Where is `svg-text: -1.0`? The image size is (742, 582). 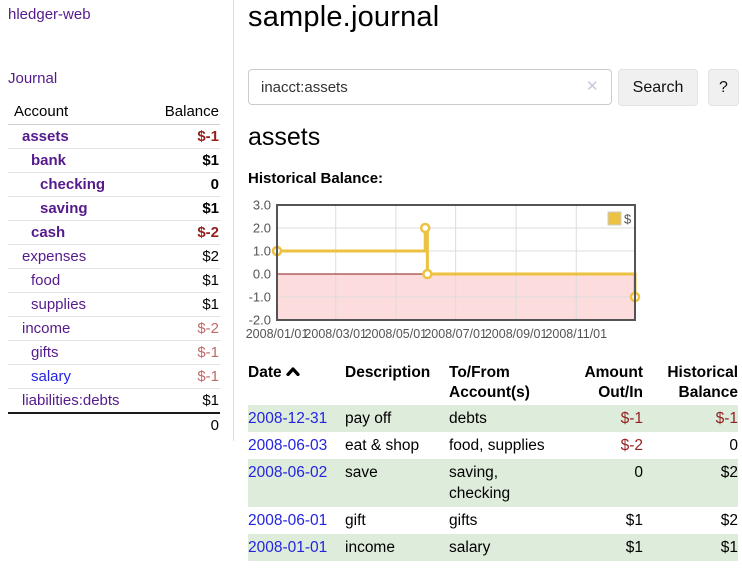
svg-text: -1.0 is located at coordinates (260, 297).